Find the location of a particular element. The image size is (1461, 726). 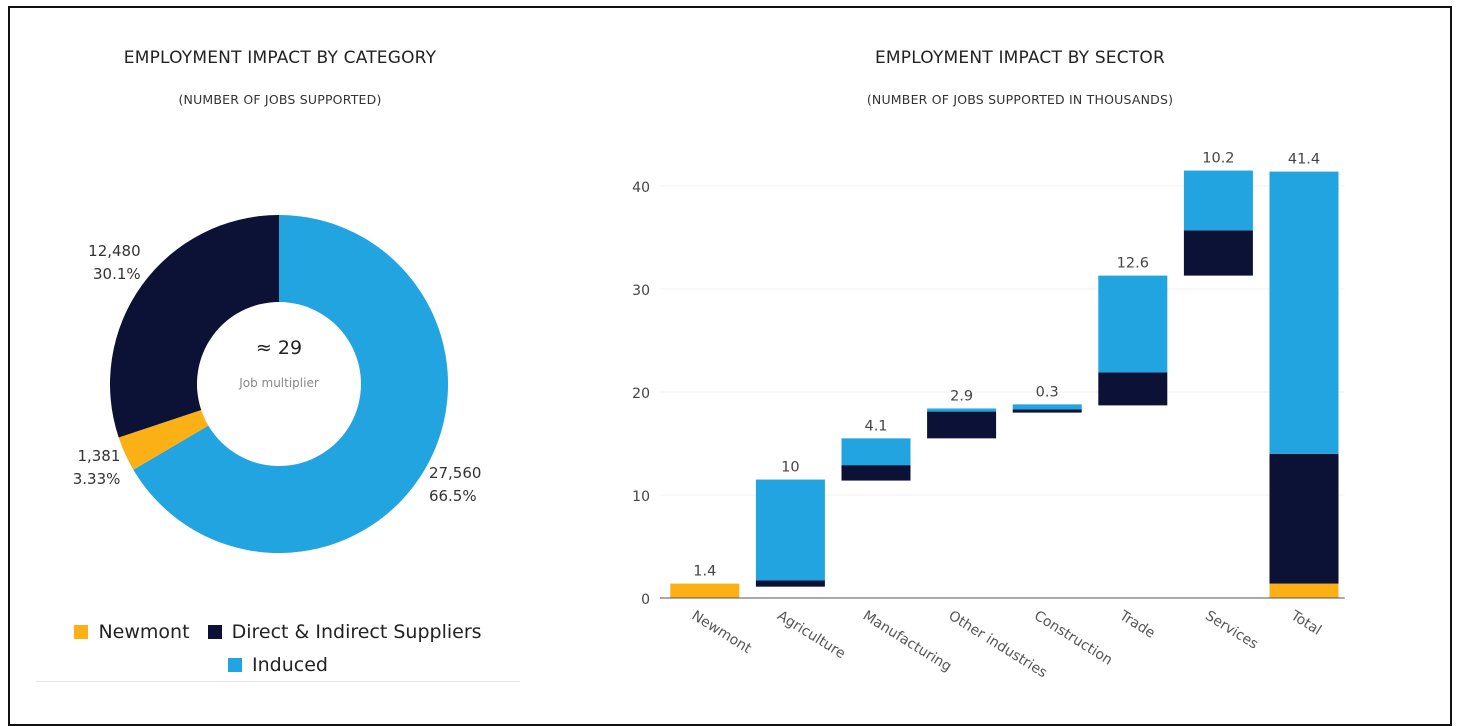

bar-value-label: 1.4 is located at coordinates (704, 572).